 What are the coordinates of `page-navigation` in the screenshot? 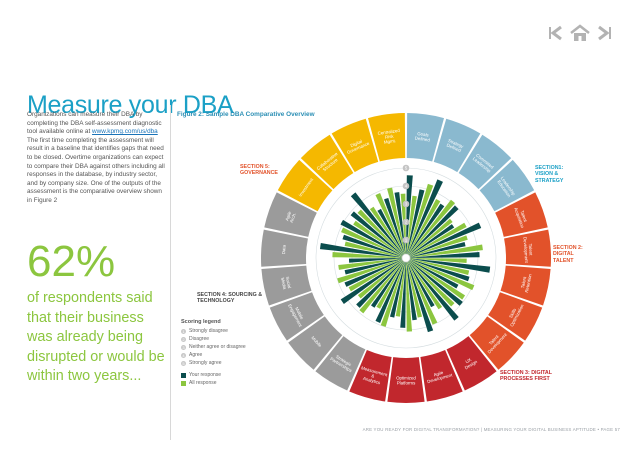 It's located at (580, 35).